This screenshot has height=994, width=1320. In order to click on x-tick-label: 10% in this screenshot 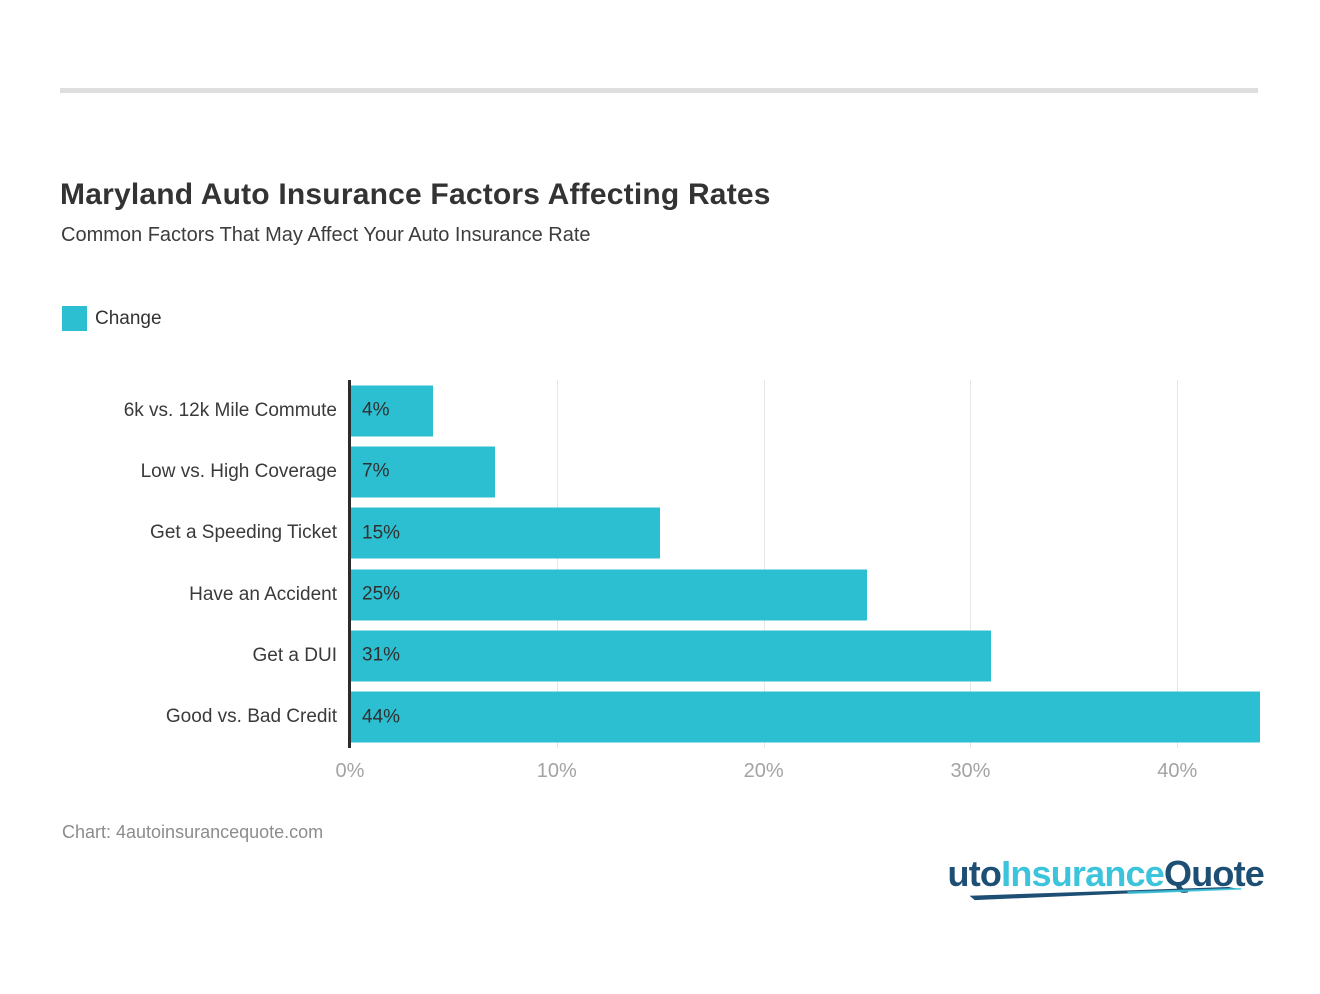, I will do `click(556, 771)`.